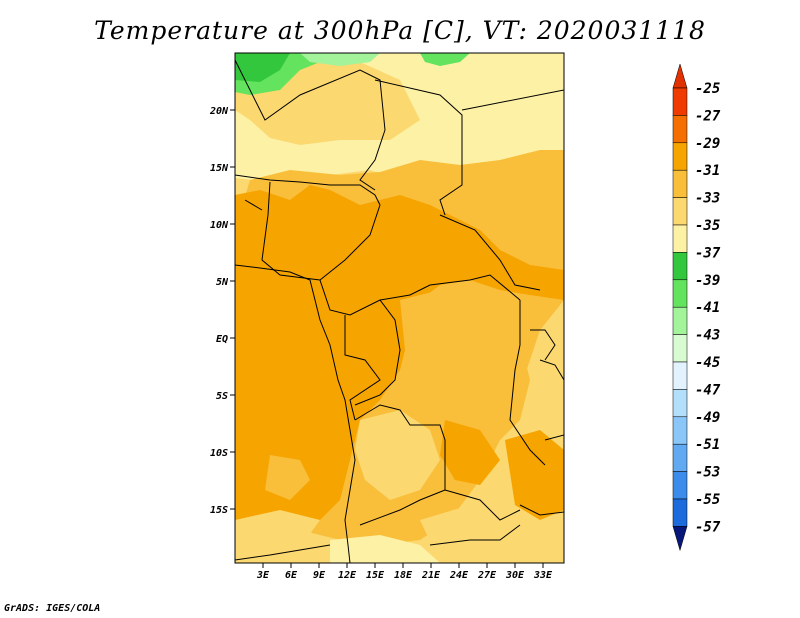 The height and width of the screenshot is (618, 800). What do you see at coordinates (319, 575) in the screenshot?
I see `lon-label: 9E` at bounding box center [319, 575].